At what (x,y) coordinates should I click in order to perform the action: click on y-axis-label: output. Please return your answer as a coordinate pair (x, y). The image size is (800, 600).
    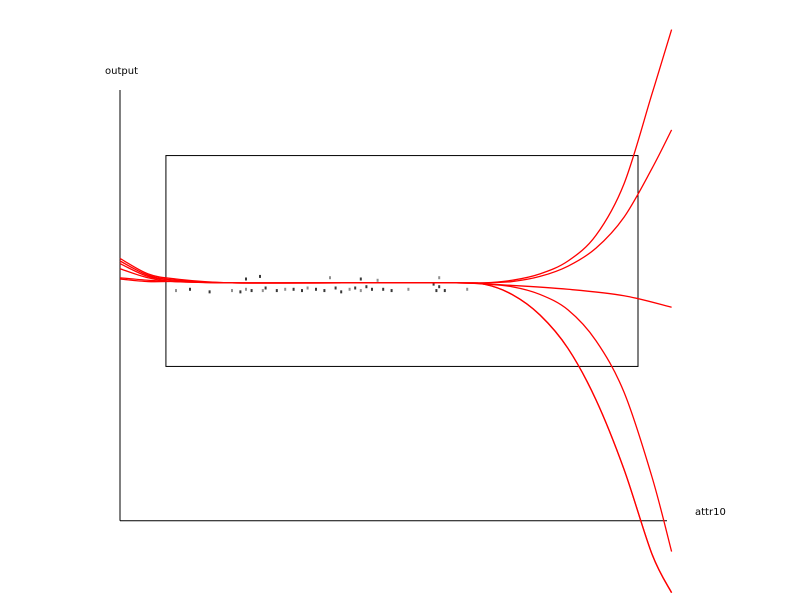
    Looking at the image, I should click on (121, 71).